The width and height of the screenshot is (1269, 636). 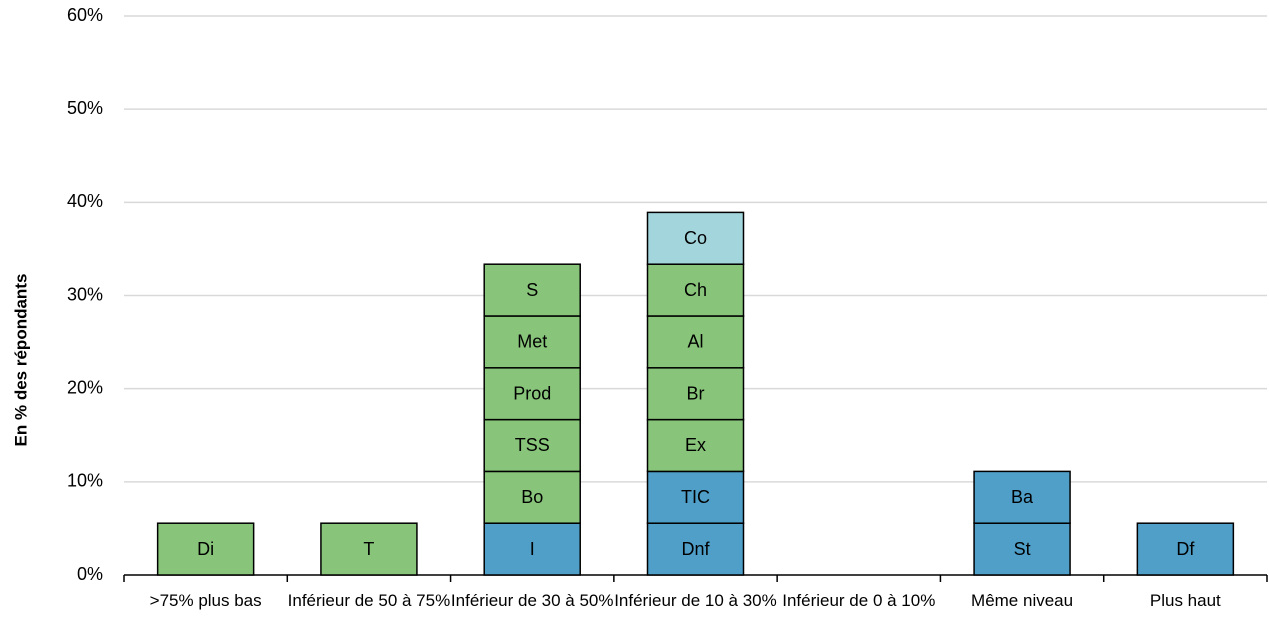 I want to click on segment-label: Al, so click(x=695, y=342).